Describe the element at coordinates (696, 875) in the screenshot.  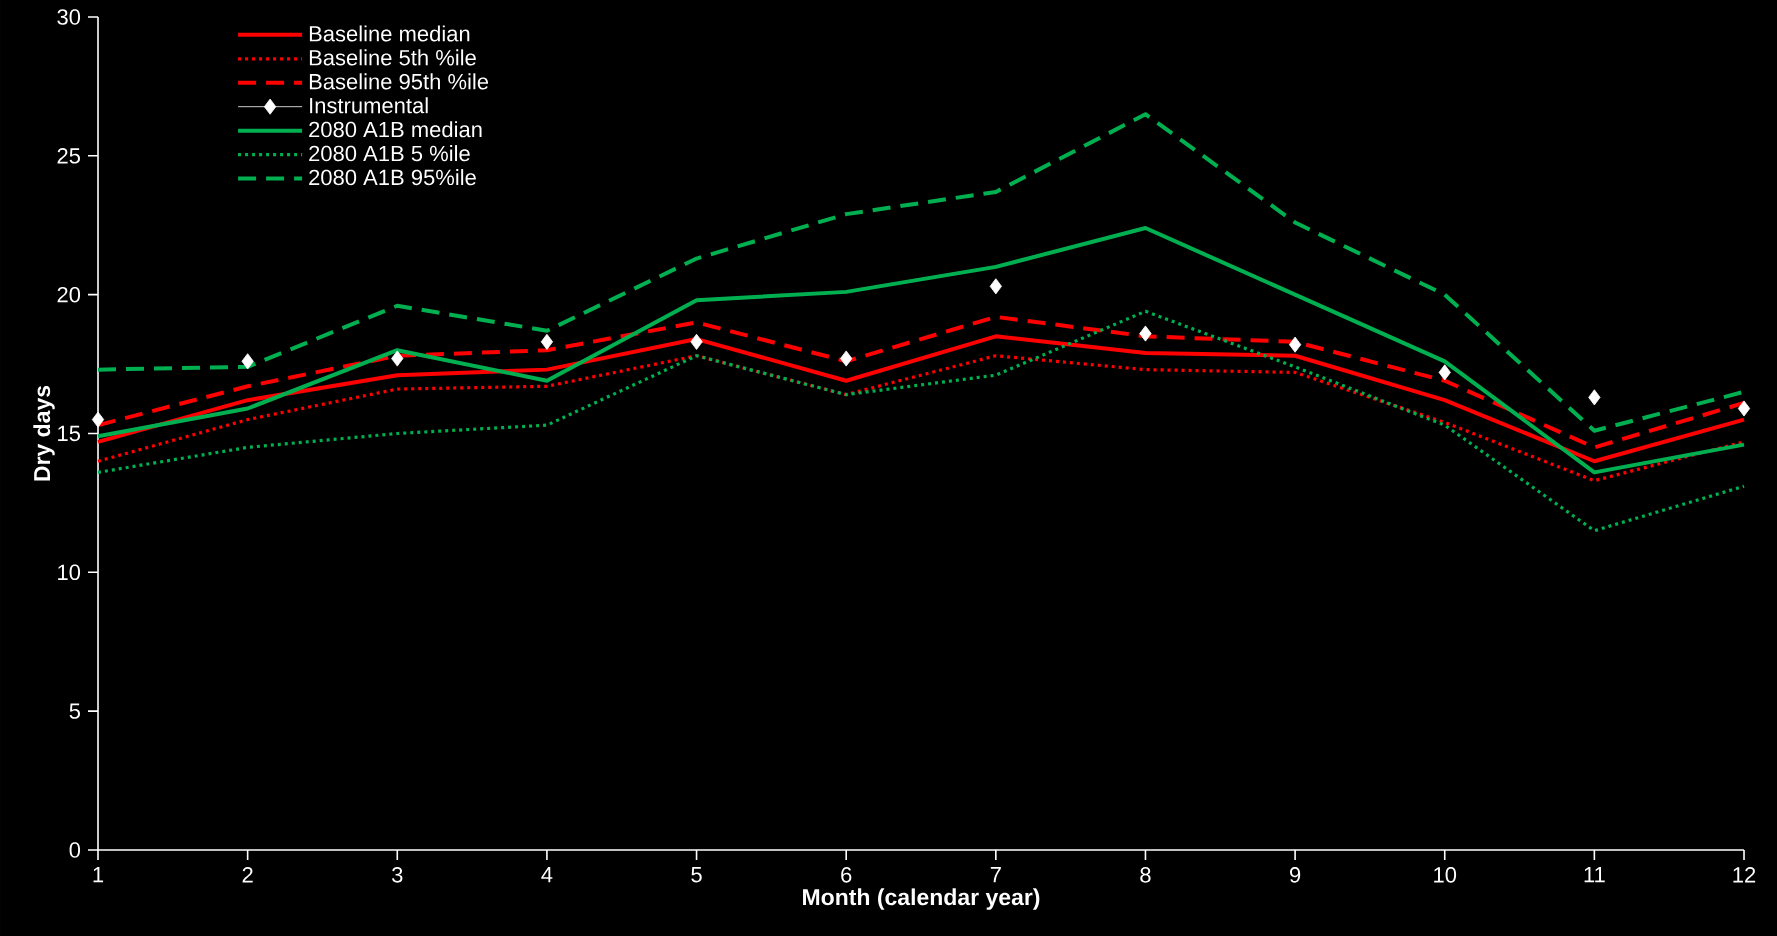
I see `x-tick-label: 5` at that location.